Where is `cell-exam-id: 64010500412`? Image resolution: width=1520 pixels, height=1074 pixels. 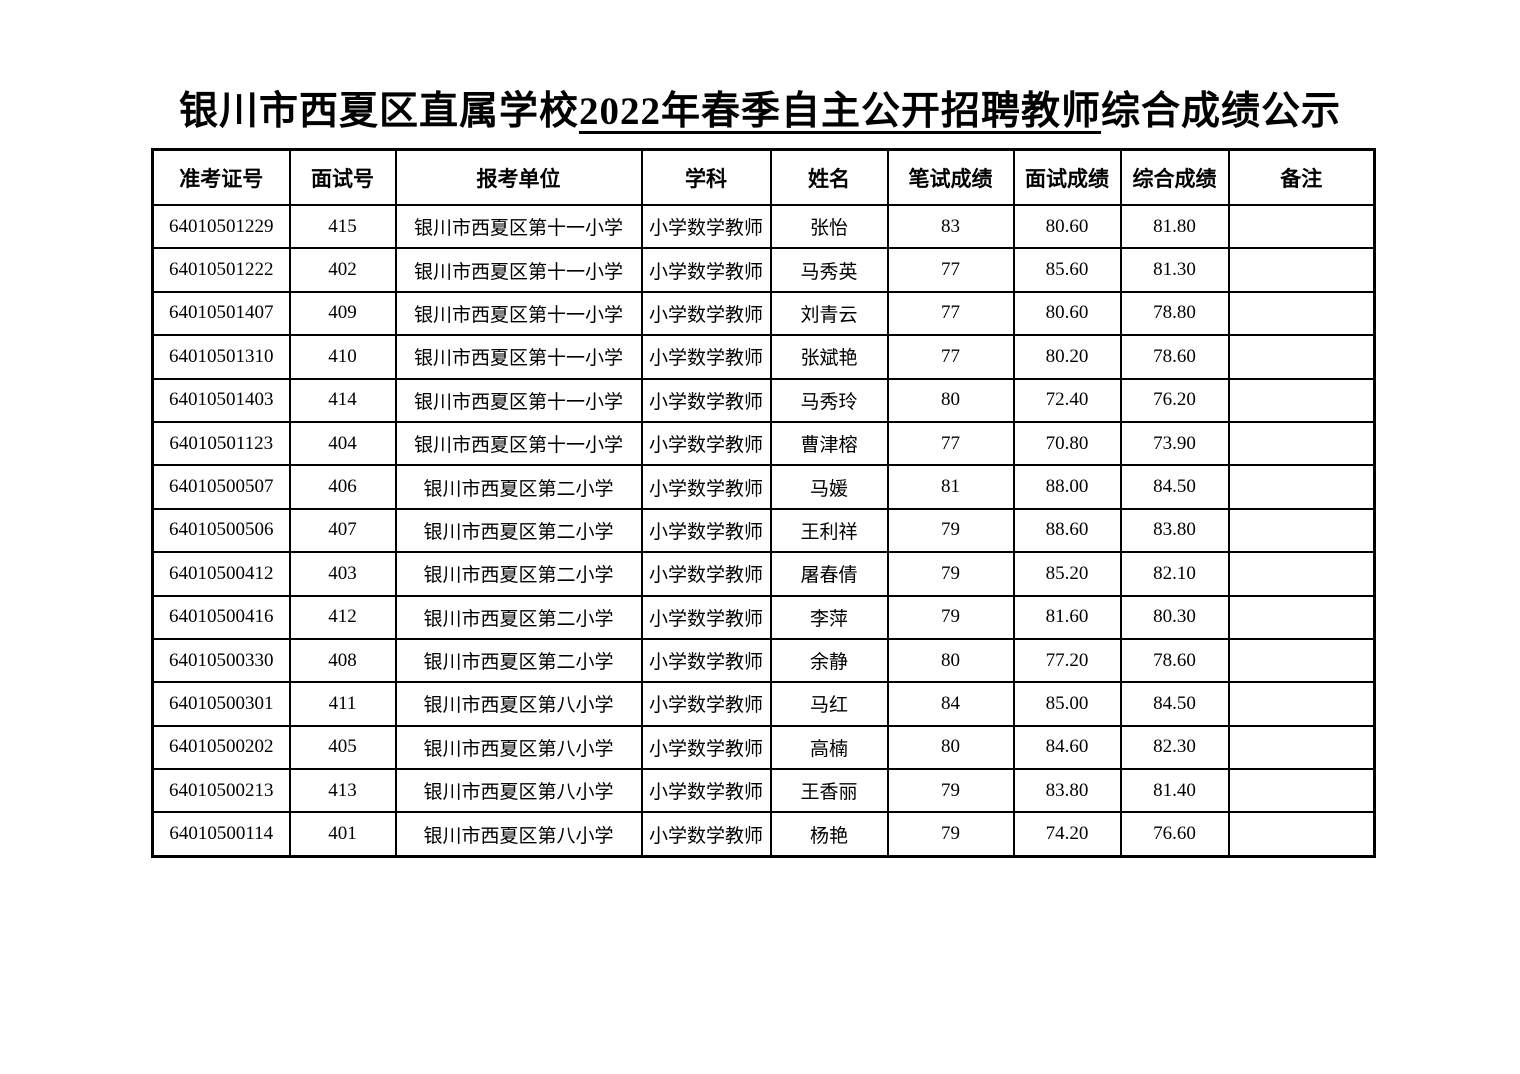
cell-exam-id: 64010500412 is located at coordinates (221, 574).